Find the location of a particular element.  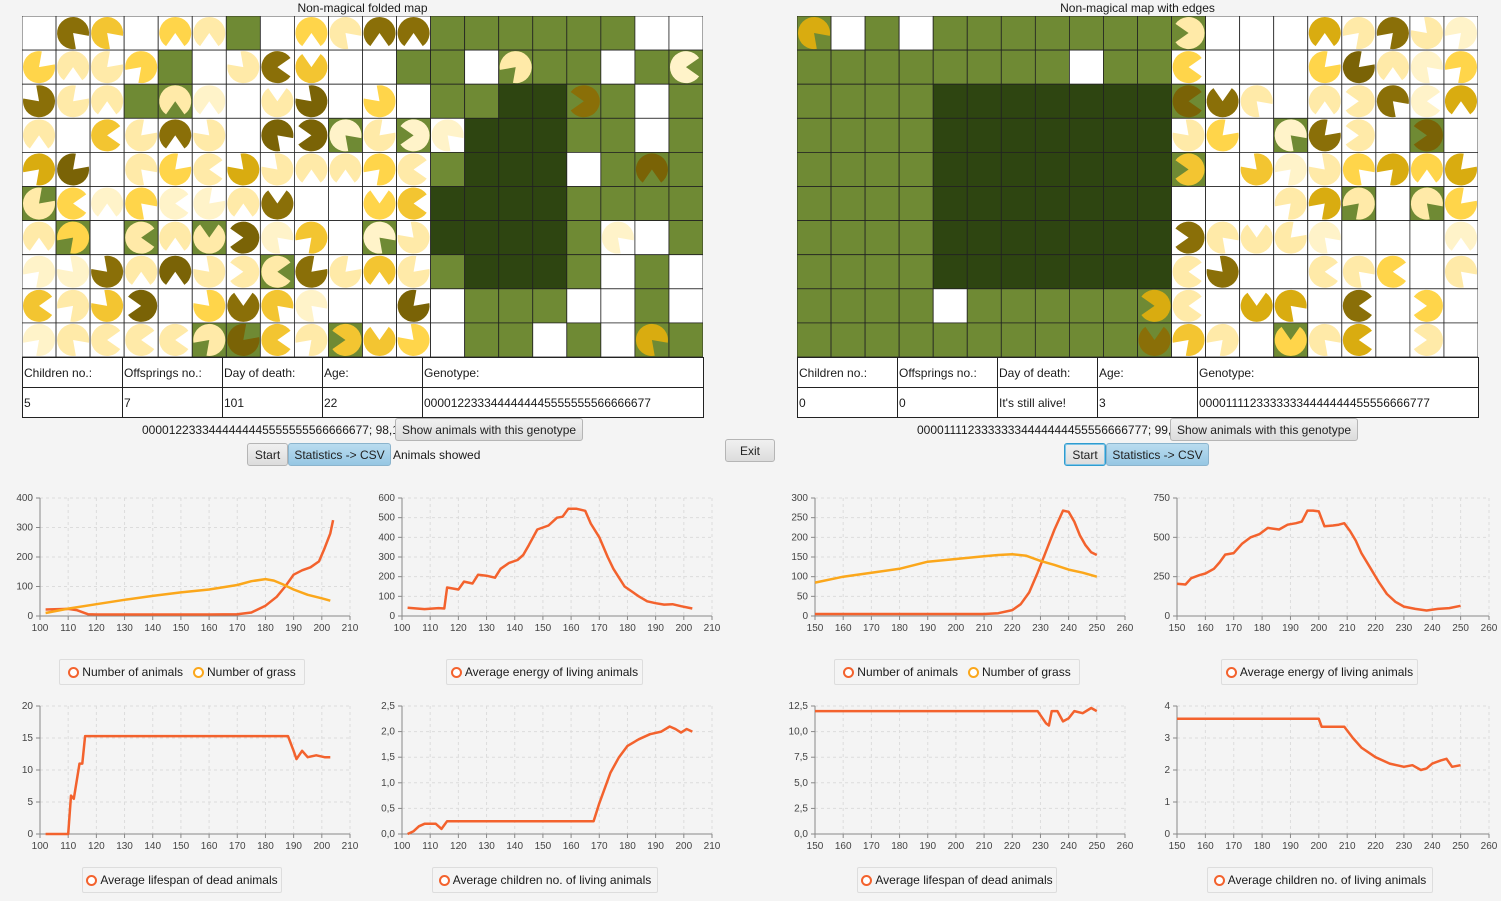

table-value-day-of-death: 101 is located at coordinates (272, 402).